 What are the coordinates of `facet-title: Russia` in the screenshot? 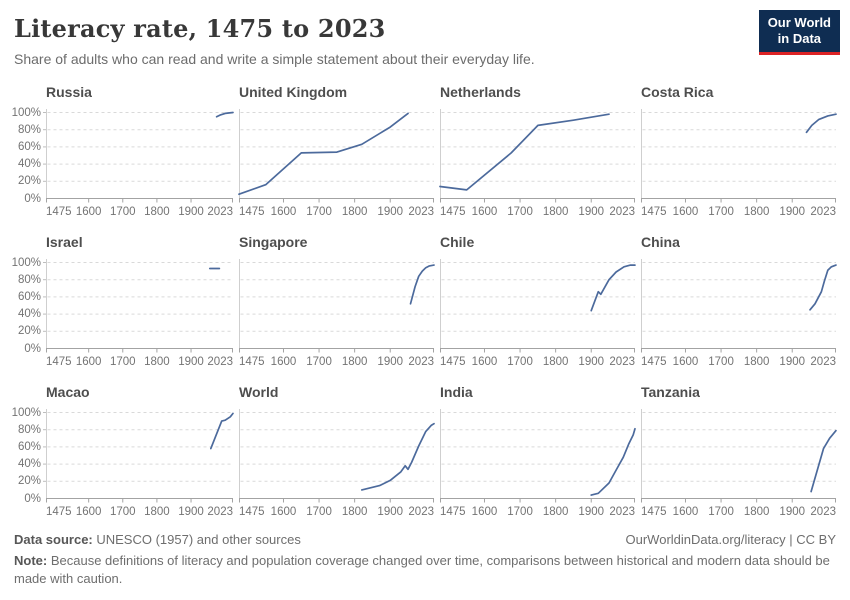 It's located at (69, 92).